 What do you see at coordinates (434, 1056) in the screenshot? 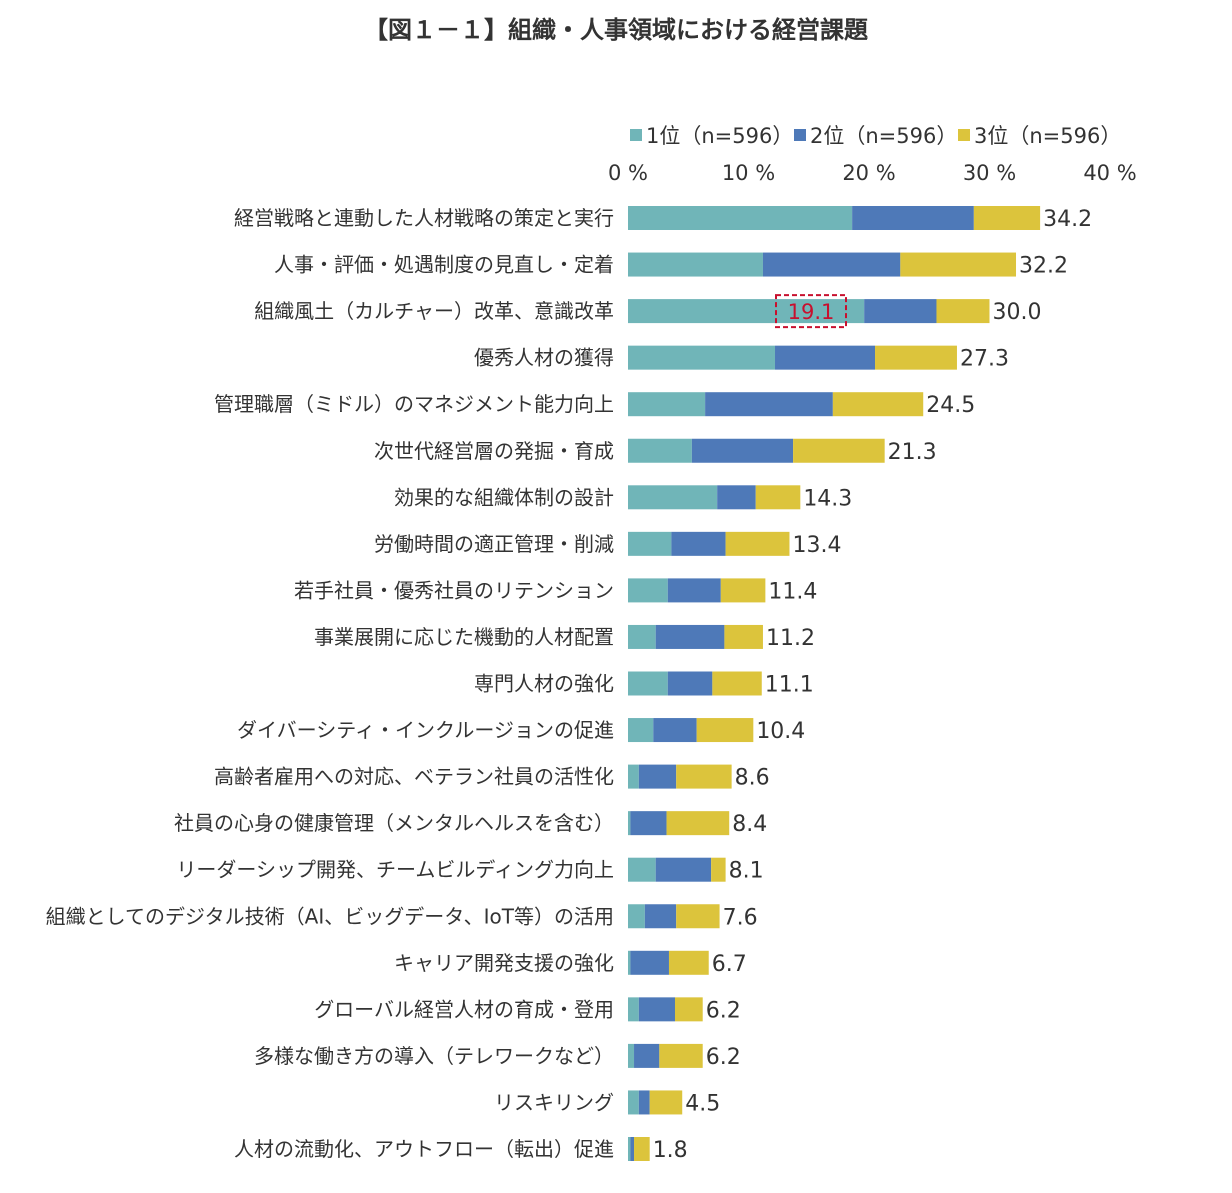
I see `category-label: 多様な働き方の導入（テレワークなど）` at bounding box center [434, 1056].